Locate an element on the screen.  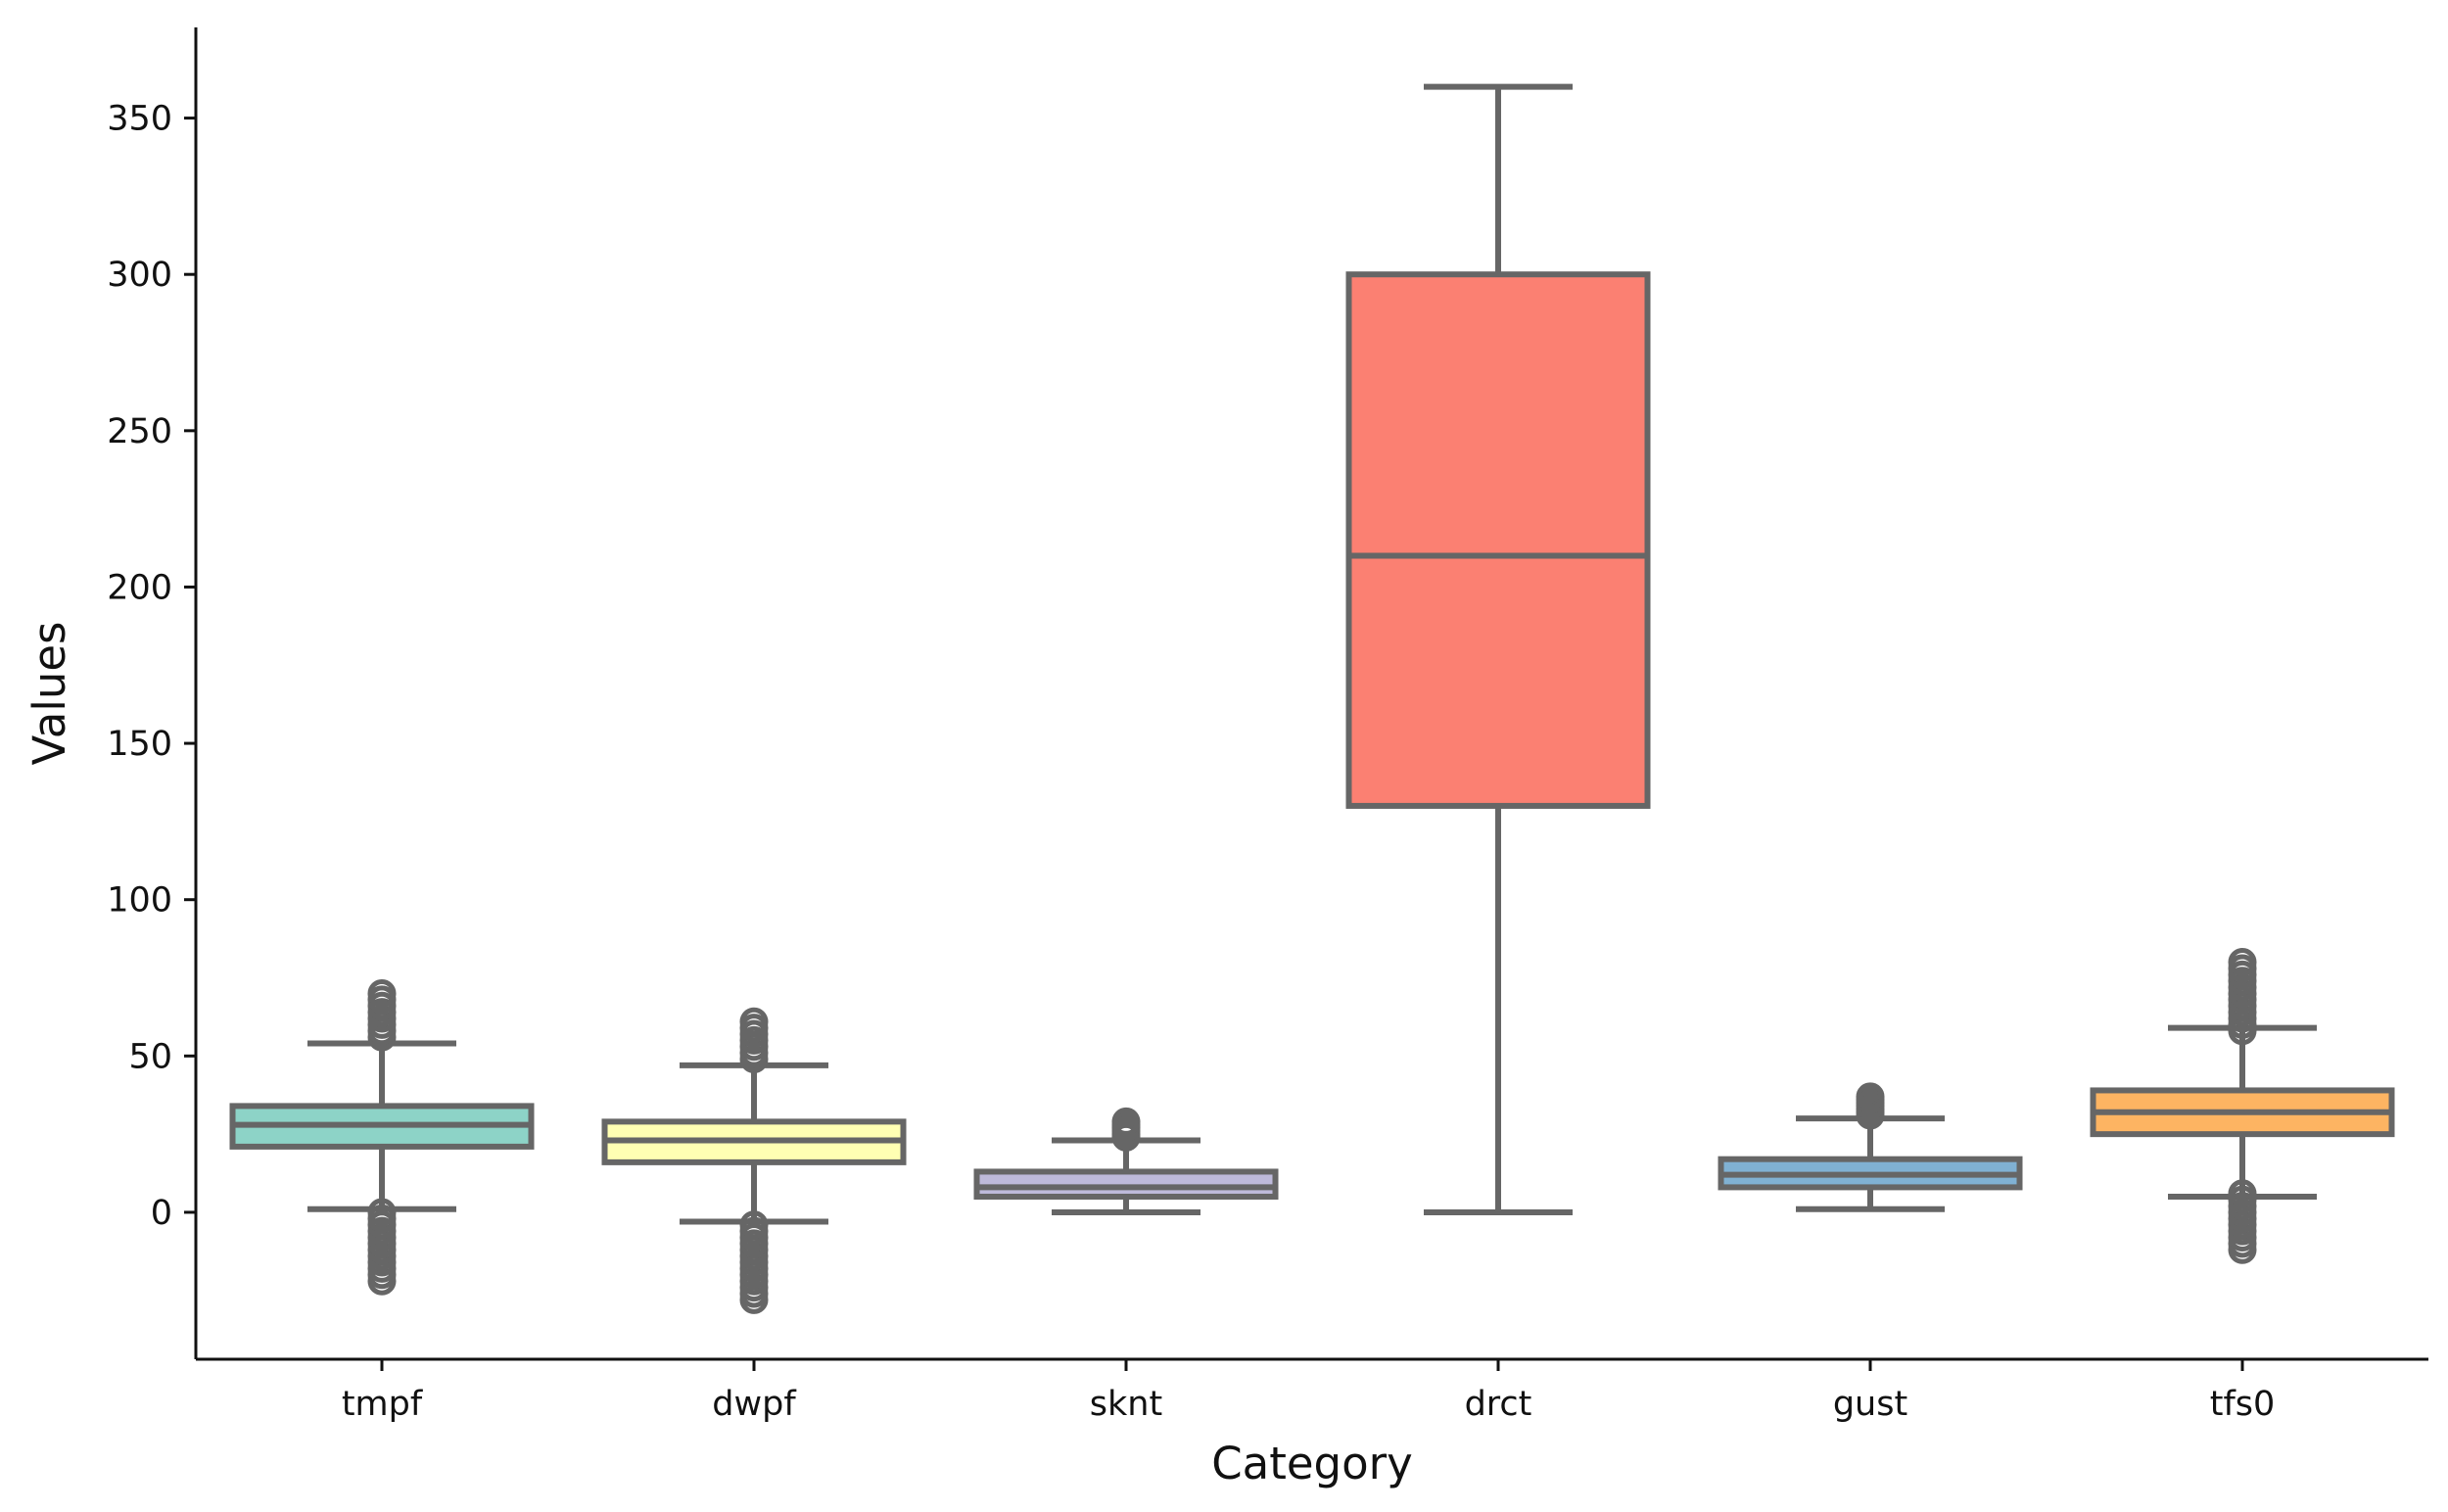
box-dwpf is located at coordinates (754, 1160).